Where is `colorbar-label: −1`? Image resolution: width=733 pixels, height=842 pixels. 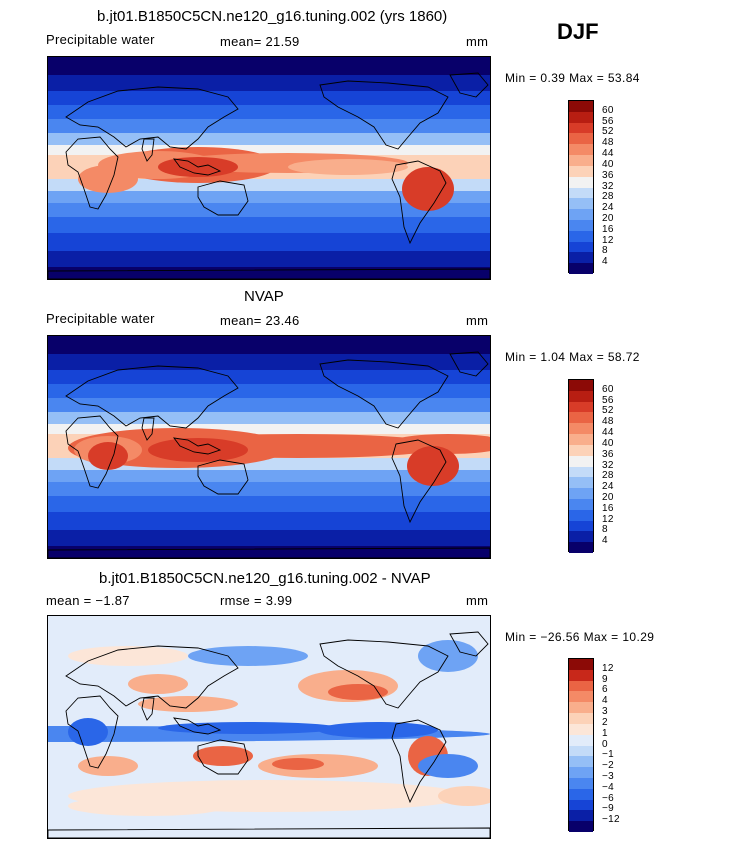 colorbar-label: −1 is located at coordinates (608, 755).